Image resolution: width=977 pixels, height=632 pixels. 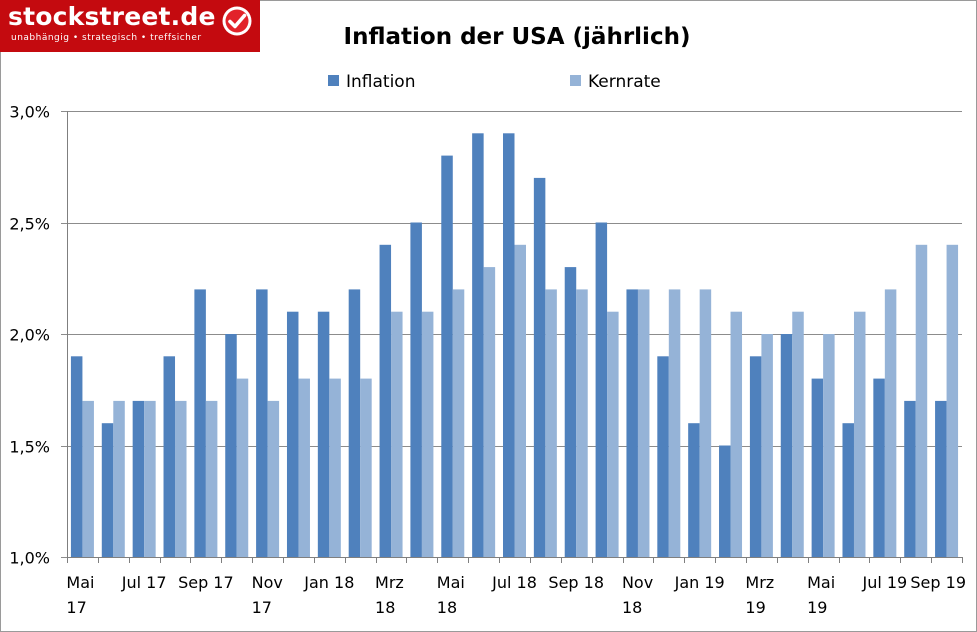 What do you see at coordinates (494, 82) in the screenshot?
I see `legend: Inflation Kernrate` at bounding box center [494, 82].